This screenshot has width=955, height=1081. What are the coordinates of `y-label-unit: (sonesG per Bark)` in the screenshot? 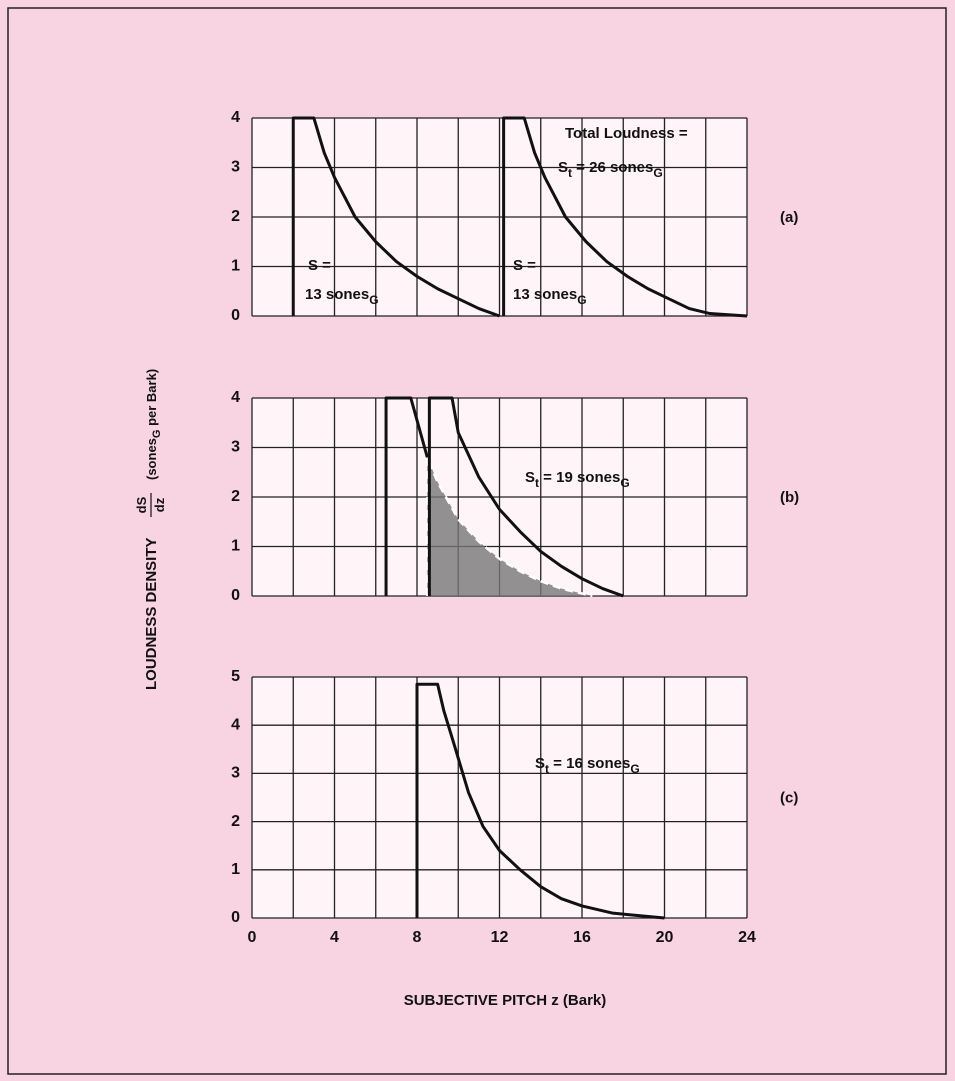 It's located at (153, 424).